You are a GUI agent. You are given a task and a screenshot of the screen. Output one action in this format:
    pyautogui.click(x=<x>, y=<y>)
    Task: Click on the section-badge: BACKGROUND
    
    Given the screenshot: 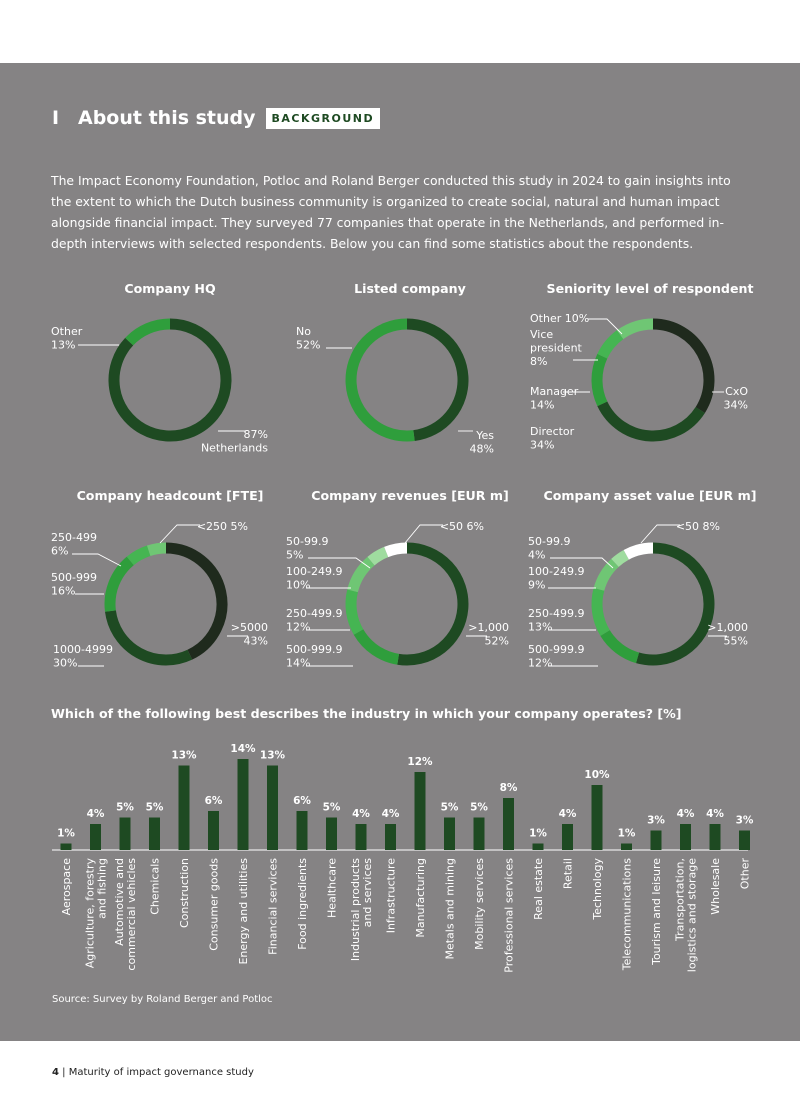 What is the action you would take?
    pyautogui.click(x=323, y=118)
    